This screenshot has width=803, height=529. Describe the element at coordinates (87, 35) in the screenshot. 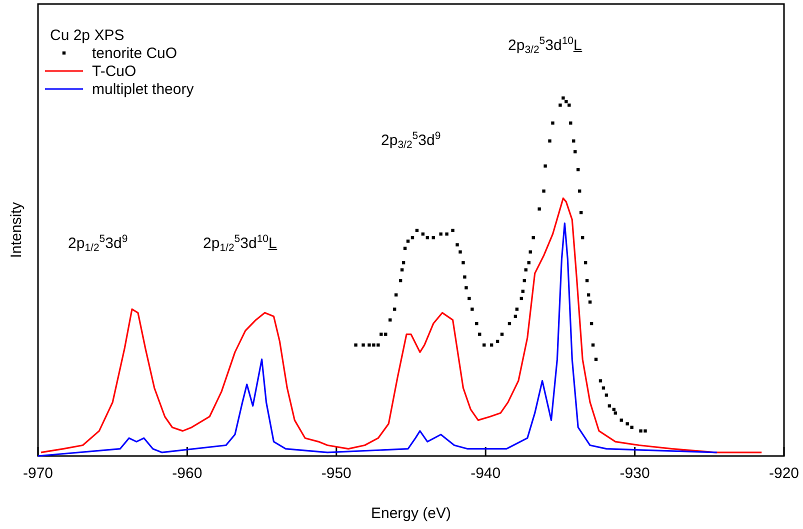

I see `legend-title: Cu 2p XPS` at that location.